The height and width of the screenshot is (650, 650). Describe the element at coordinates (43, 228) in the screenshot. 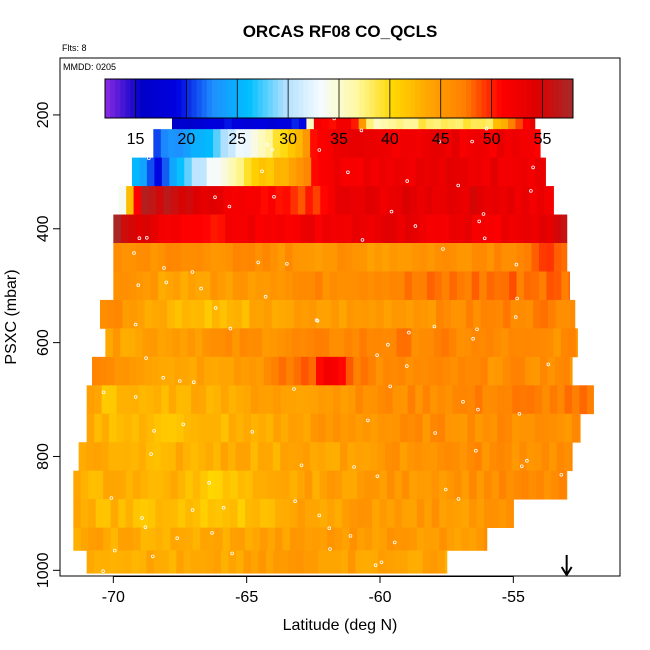

I see `y-tick-label: 400` at that location.